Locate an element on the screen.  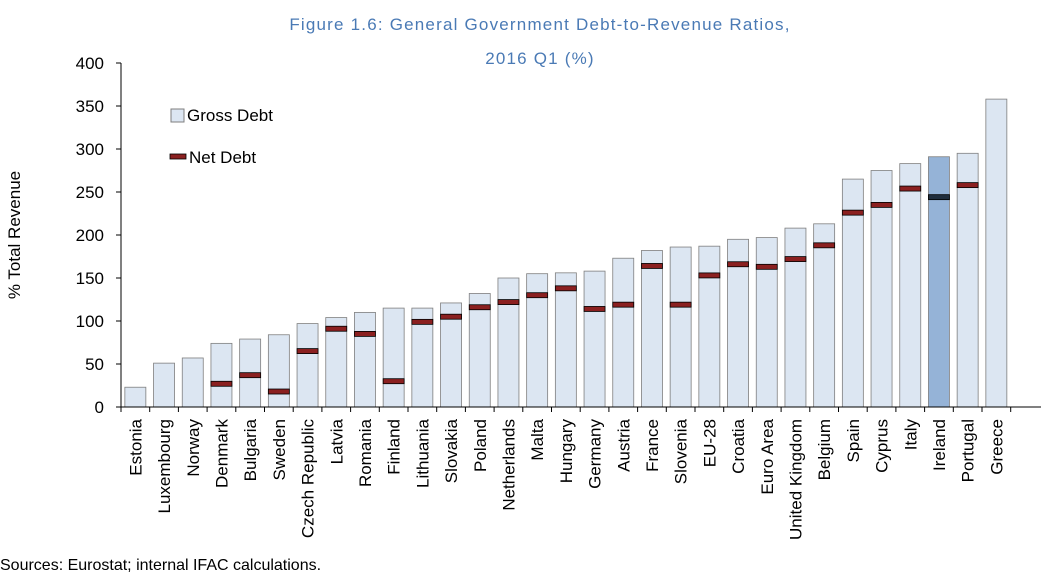
x-tick-label: Denmark is located at coordinates (221, 453).